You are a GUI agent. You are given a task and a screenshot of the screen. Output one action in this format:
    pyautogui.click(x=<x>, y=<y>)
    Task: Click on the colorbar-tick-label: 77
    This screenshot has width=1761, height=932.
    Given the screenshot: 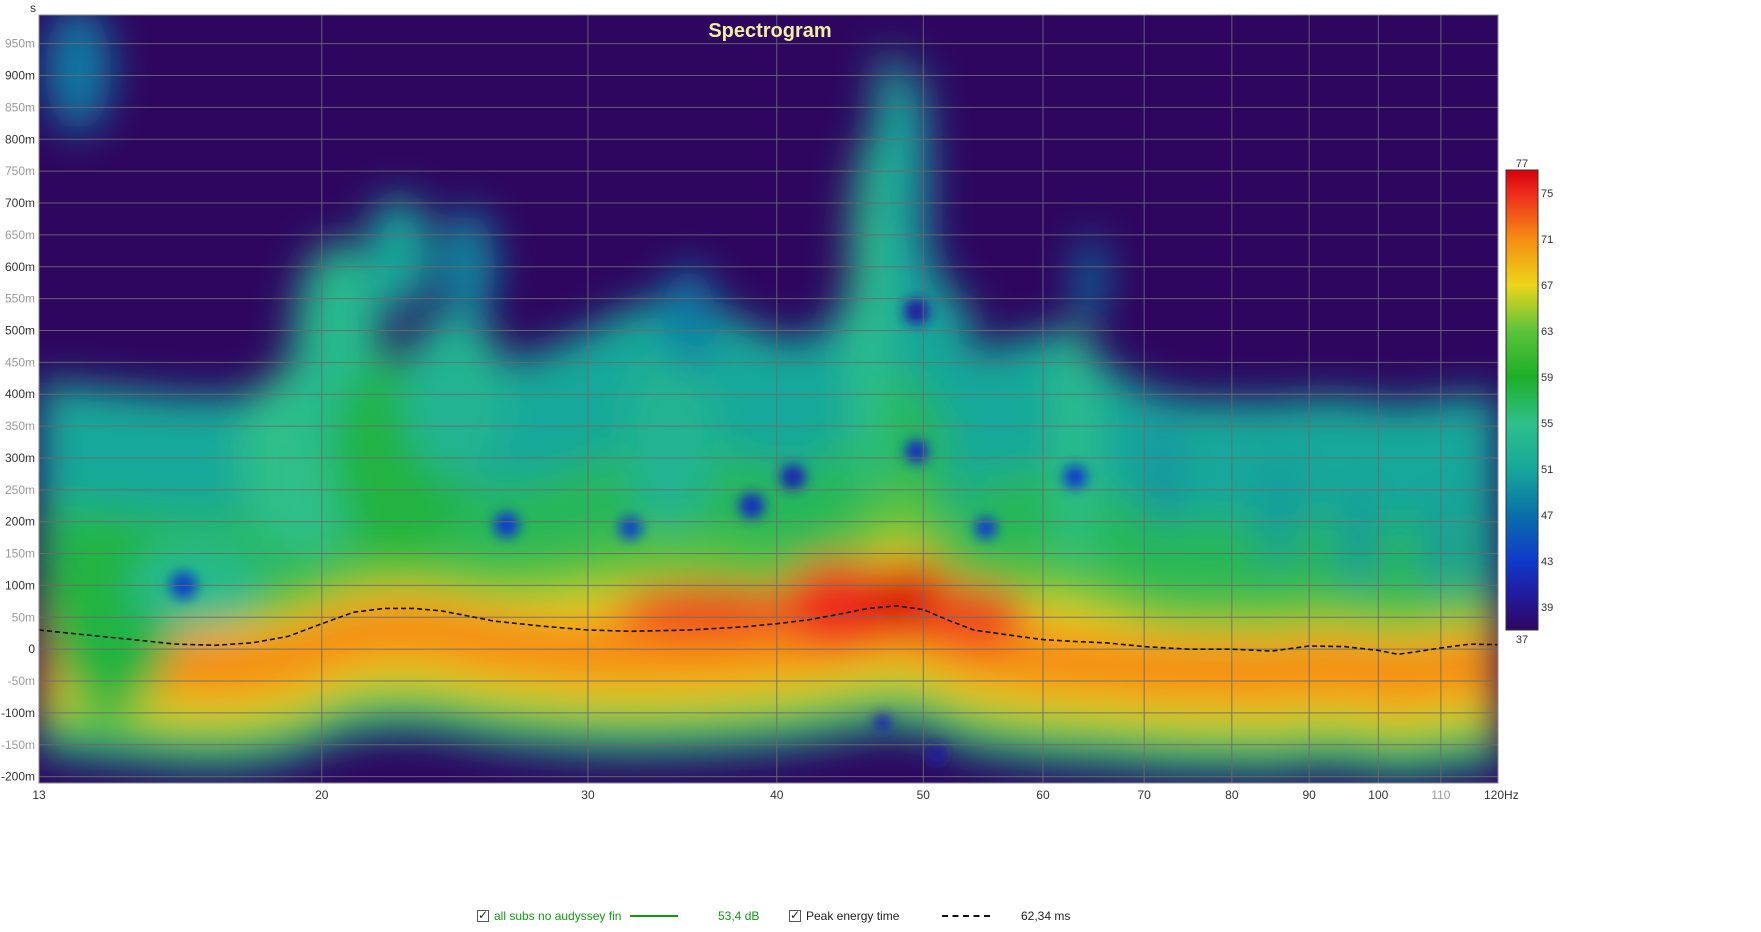 What is the action you would take?
    pyautogui.click(x=1522, y=164)
    